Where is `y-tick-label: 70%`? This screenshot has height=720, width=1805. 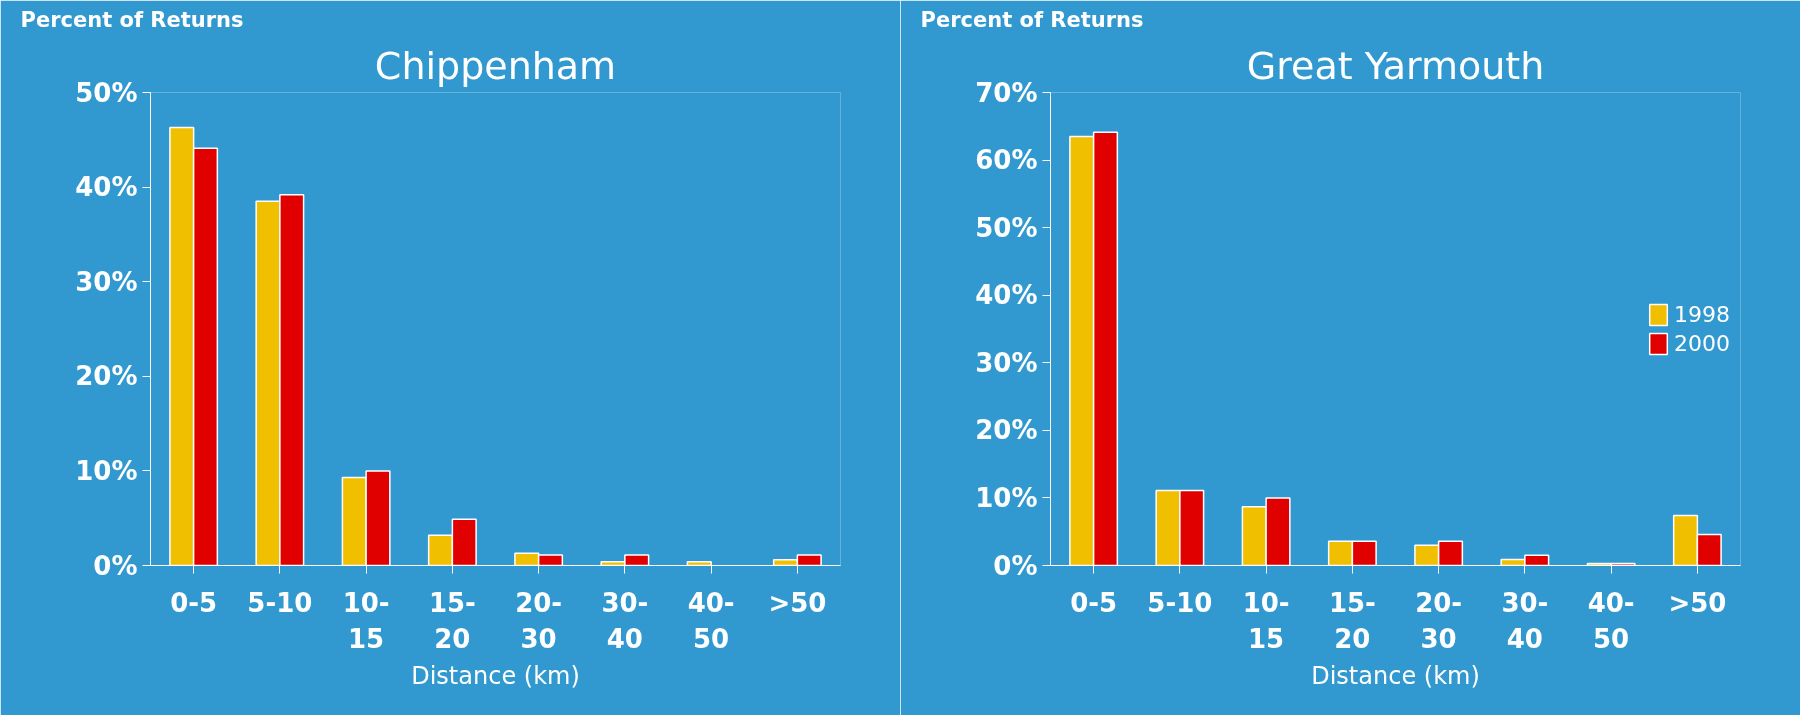 y-tick-label: 70% is located at coordinates (1006, 92).